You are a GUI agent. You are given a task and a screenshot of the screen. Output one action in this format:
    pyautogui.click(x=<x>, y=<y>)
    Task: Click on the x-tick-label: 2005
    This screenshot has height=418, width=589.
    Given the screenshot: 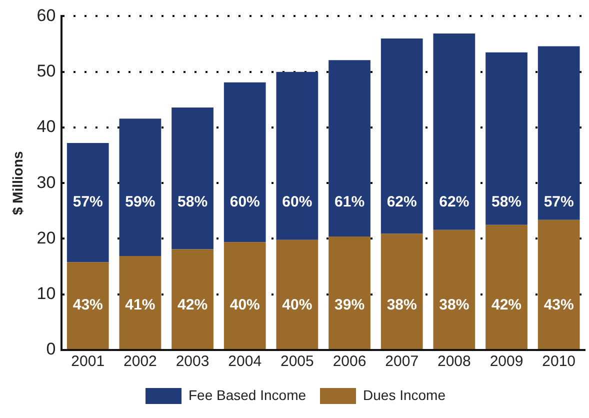 What is the action you would take?
    pyautogui.click(x=297, y=361)
    